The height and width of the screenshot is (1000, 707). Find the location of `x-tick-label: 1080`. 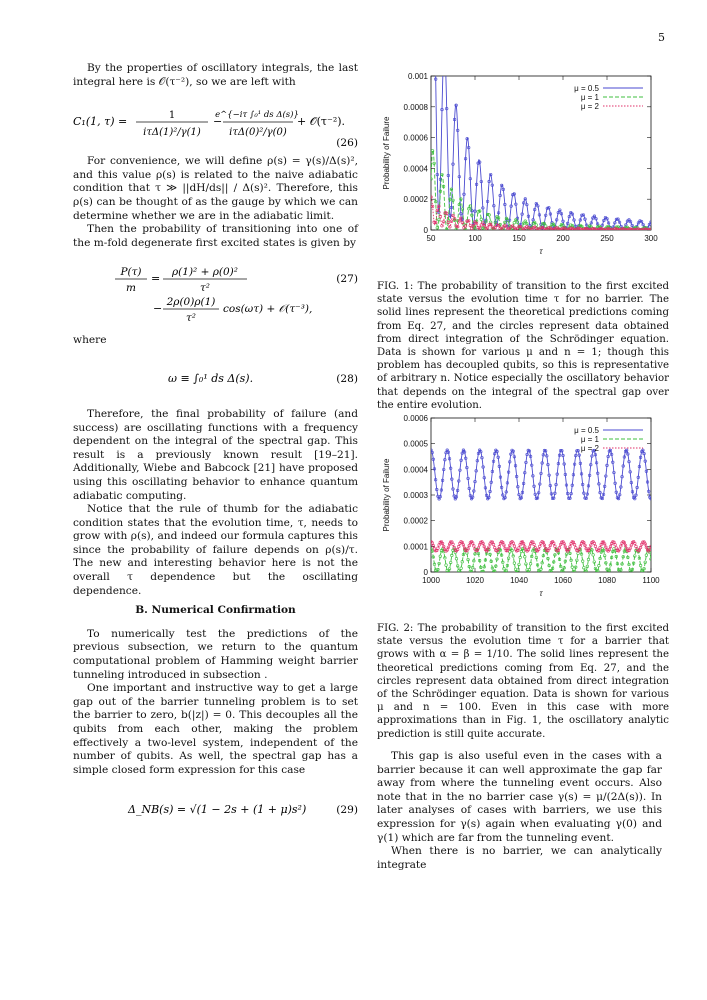

x-tick-label: 1080 is located at coordinates (607, 580).